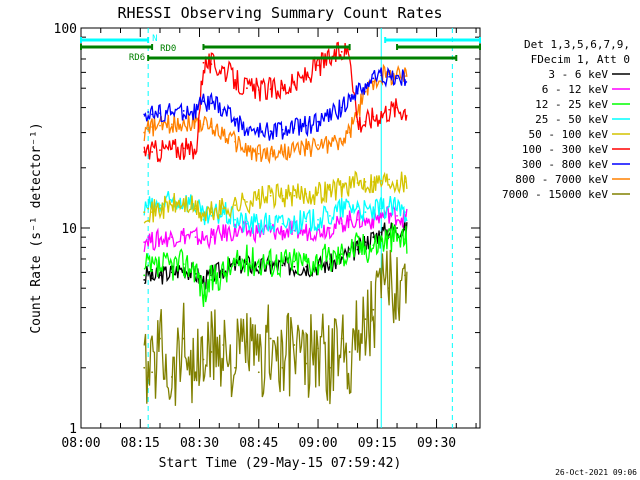 The height and width of the screenshot is (480, 640). What do you see at coordinates (569, 134) in the screenshot?
I see `legend-label: 50 - 100 keV` at bounding box center [569, 134].